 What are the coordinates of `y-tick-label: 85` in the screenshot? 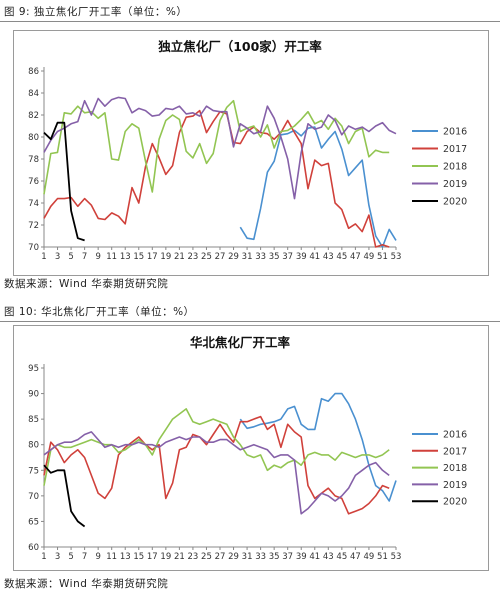 It's located at (33, 420).